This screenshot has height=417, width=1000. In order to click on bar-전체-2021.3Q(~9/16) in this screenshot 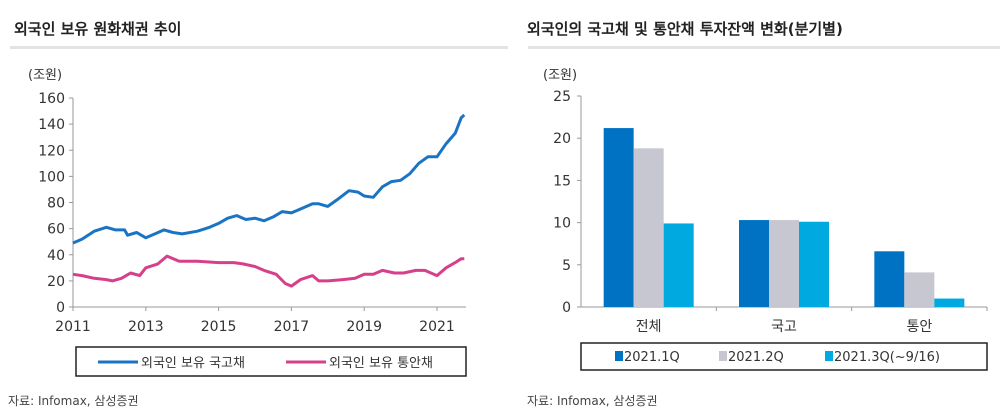, I will do `click(678, 265)`.